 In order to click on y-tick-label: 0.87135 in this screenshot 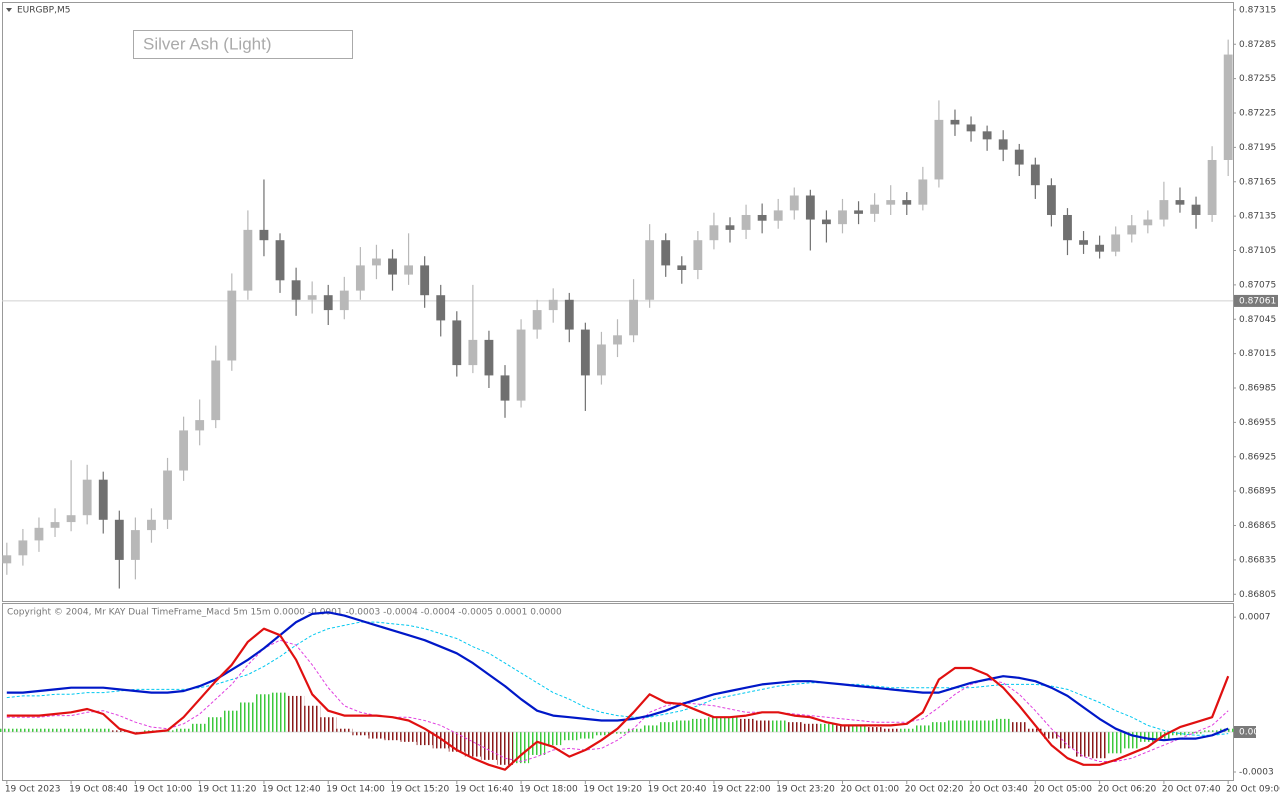, I will do `click(1257, 217)`.